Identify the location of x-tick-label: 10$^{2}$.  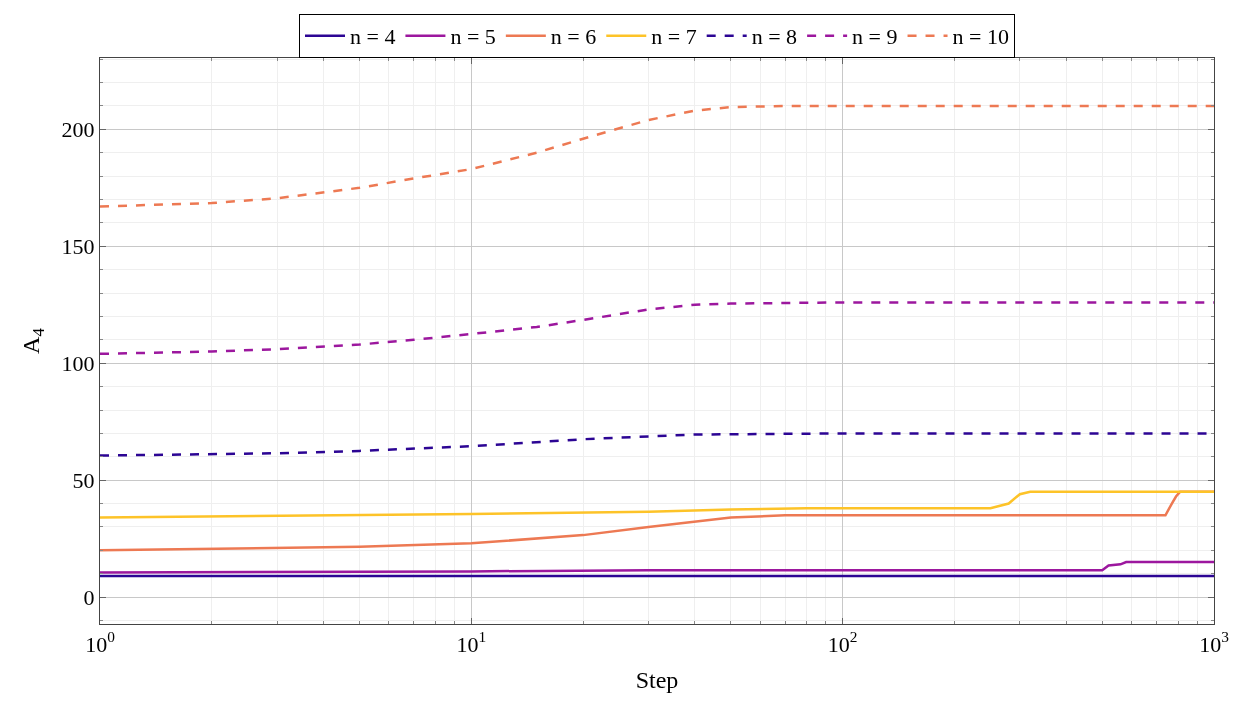
(842, 642).